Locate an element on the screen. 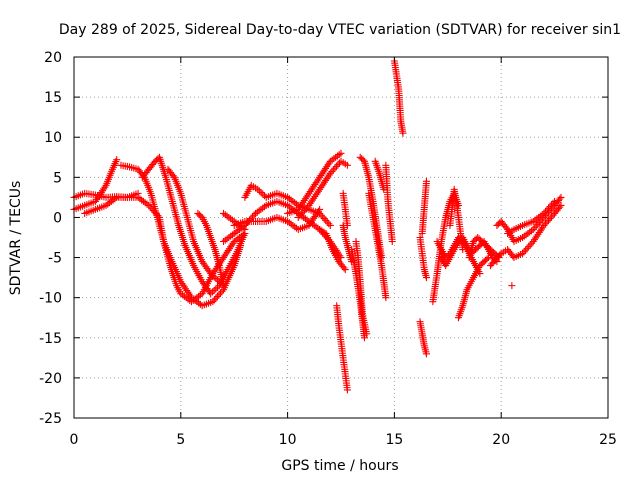 The image size is (640, 480). y-tick-label: -20 is located at coordinates (50, 379).